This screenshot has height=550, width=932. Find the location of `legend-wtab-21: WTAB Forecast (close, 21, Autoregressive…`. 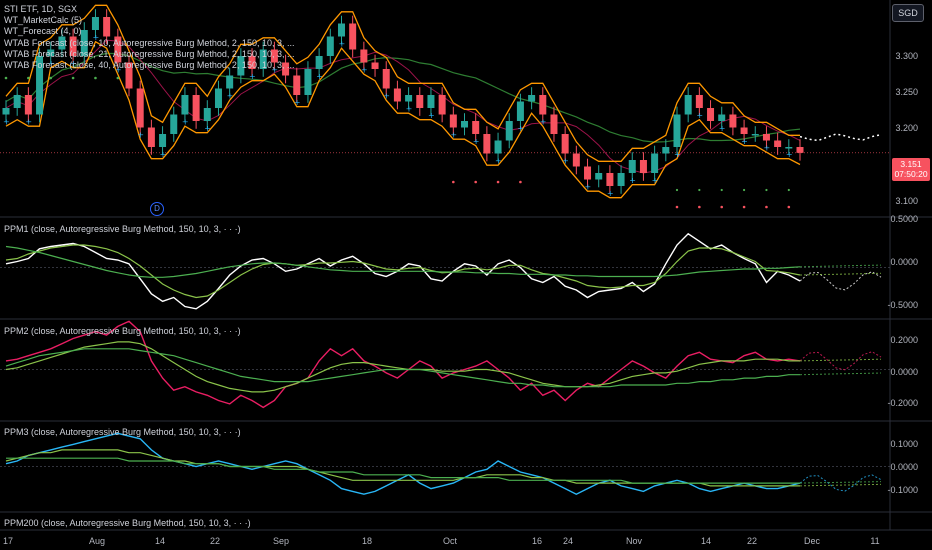

legend-wtab-21: WTAB Forecast (close, 21, Autoregressive… is located at coordinates (149, 54).